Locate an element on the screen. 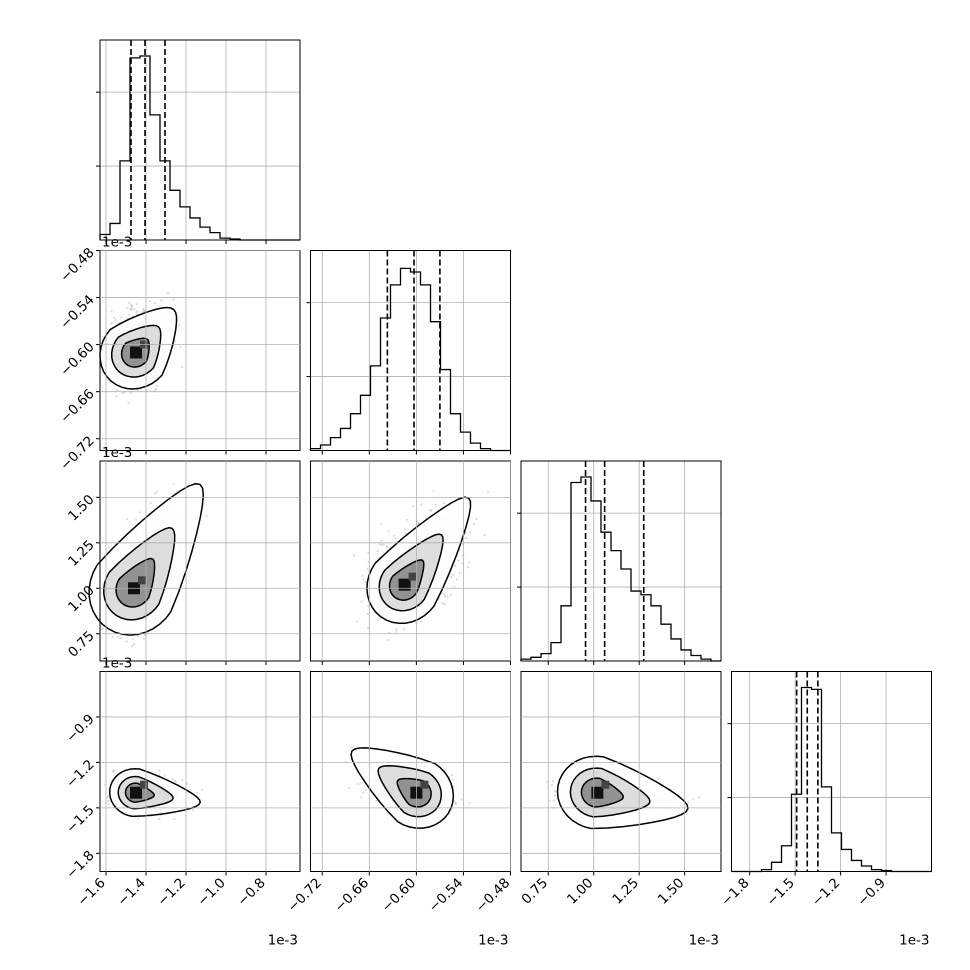  x-tick-label: −1.0 is located at coordinates (211, 892).